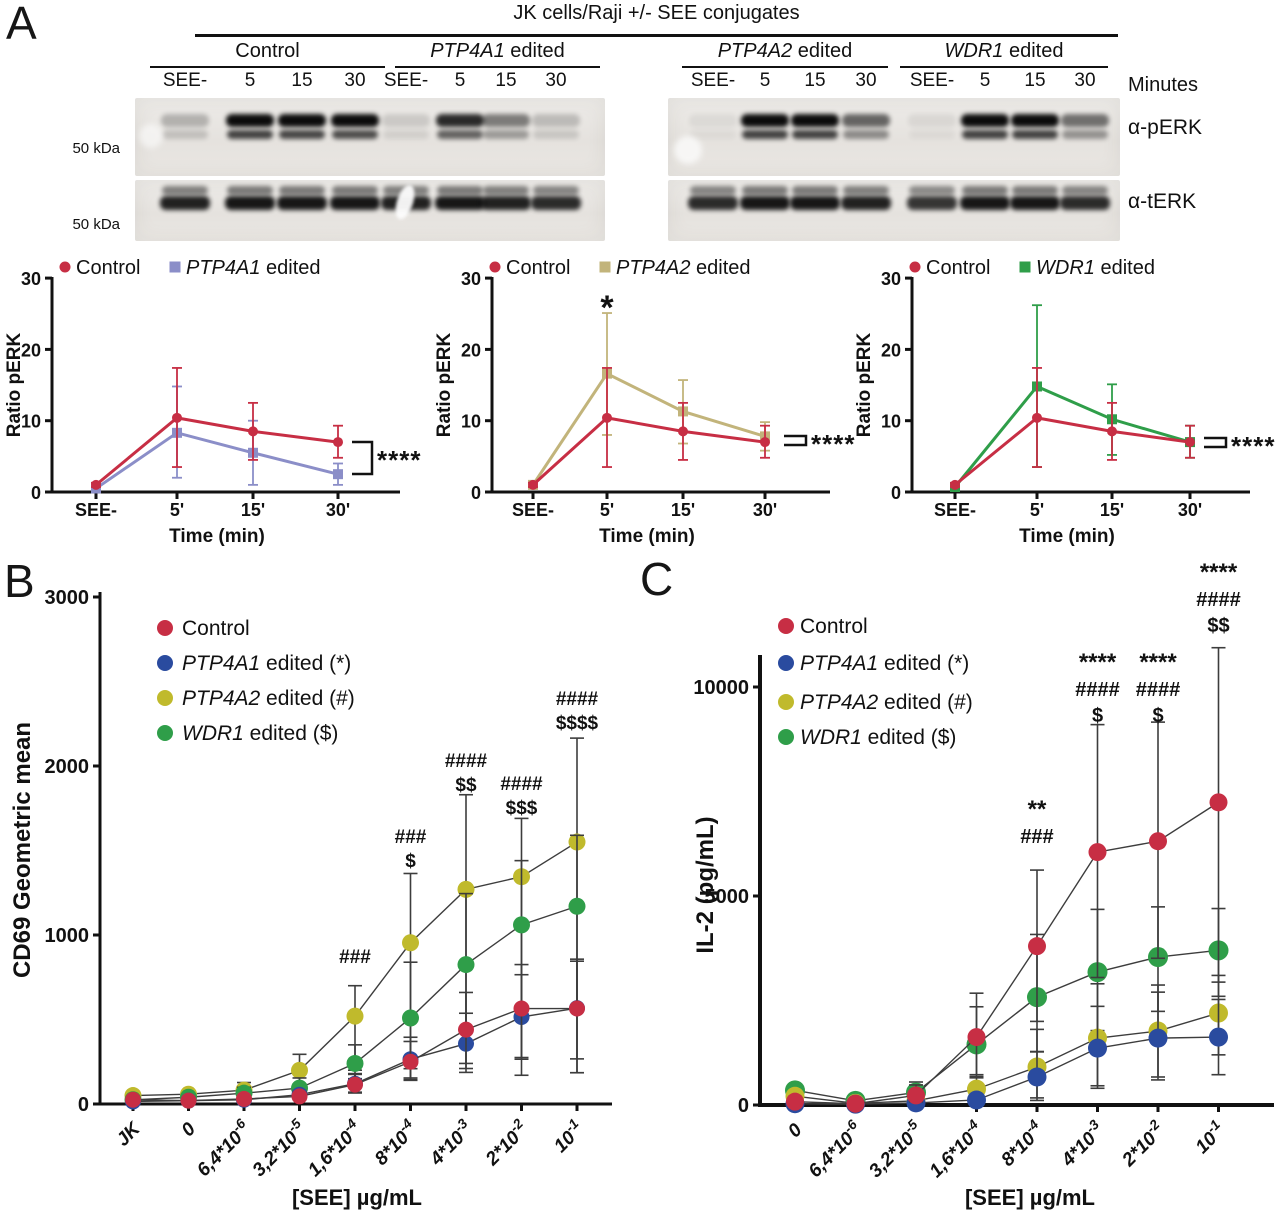 The height and width of the screenshot is (1221, 1280). I want to click on legend-rest: edited (#), so click(925, 702).